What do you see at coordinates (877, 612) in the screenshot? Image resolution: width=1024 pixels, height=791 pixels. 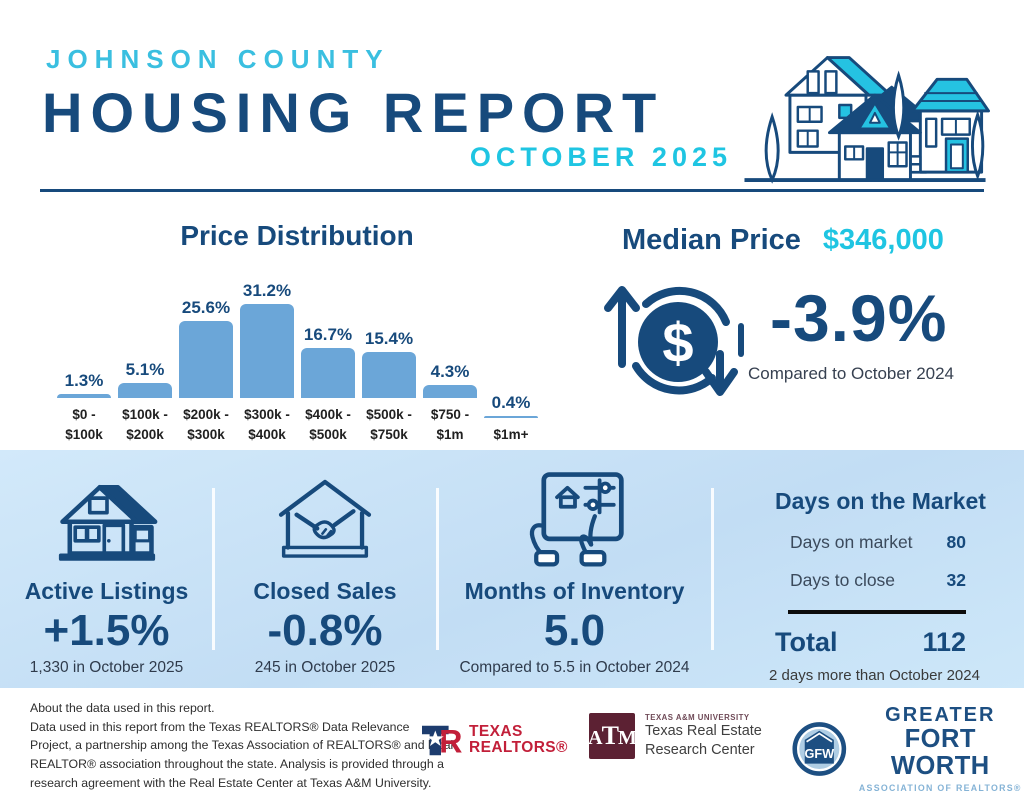 I see `total-divider` at bounding box center [877, 612].